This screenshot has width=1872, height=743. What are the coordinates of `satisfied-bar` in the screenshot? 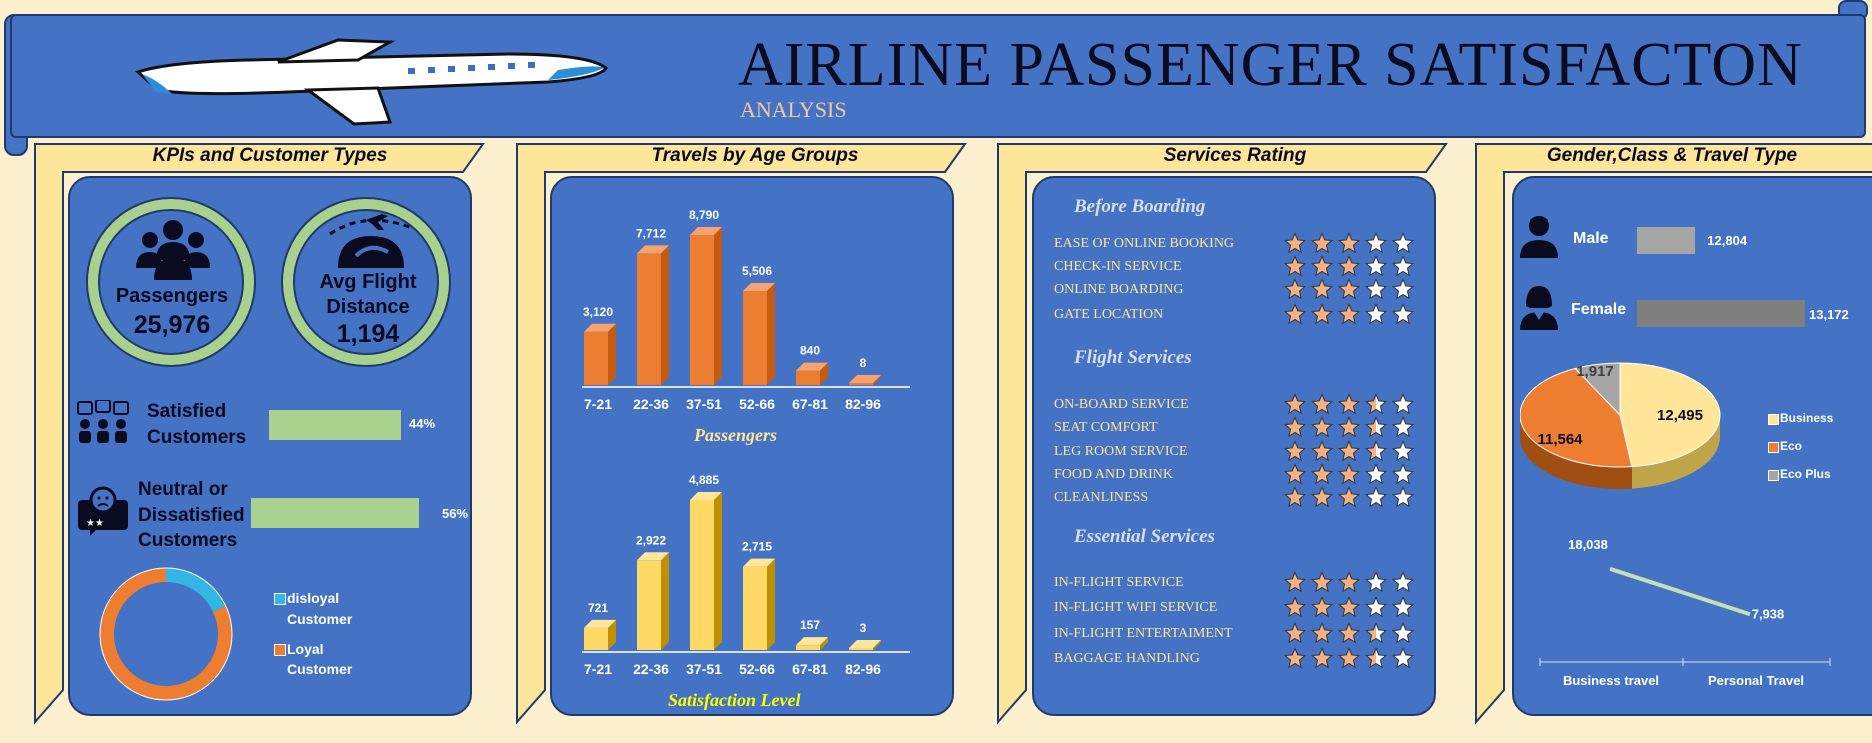 It's located at (335, 425).